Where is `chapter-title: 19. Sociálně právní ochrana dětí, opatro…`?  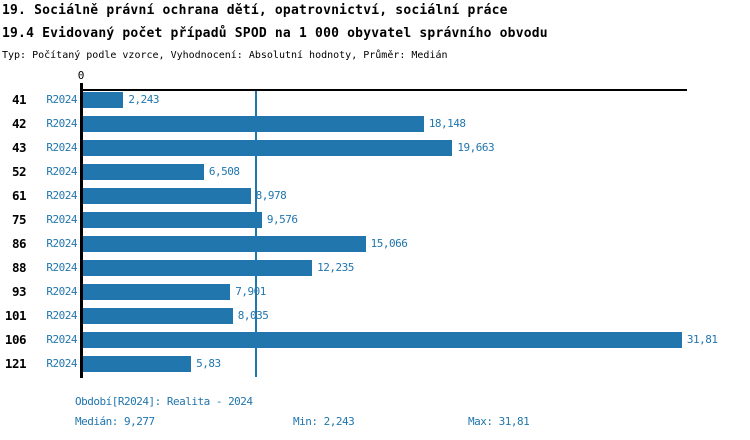
chapter-title: 19. Sociálně právní ochrana dětí, opatro… is located at coordinates (255, 10).